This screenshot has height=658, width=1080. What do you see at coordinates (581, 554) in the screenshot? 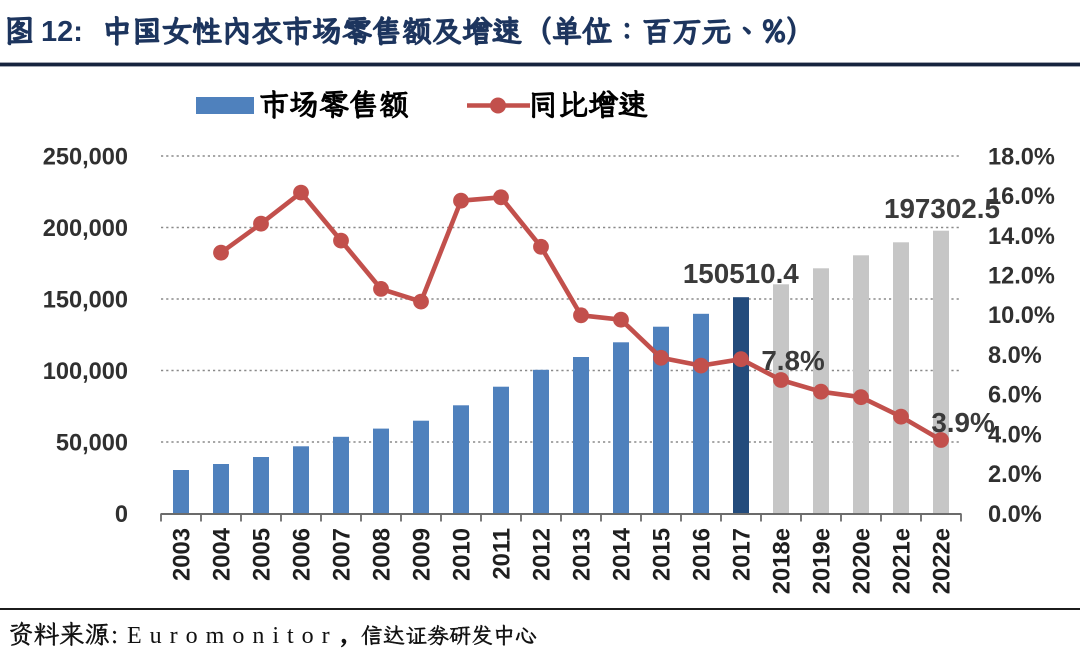
I see `svg-text: 2013` at bounding box center [581, 554].